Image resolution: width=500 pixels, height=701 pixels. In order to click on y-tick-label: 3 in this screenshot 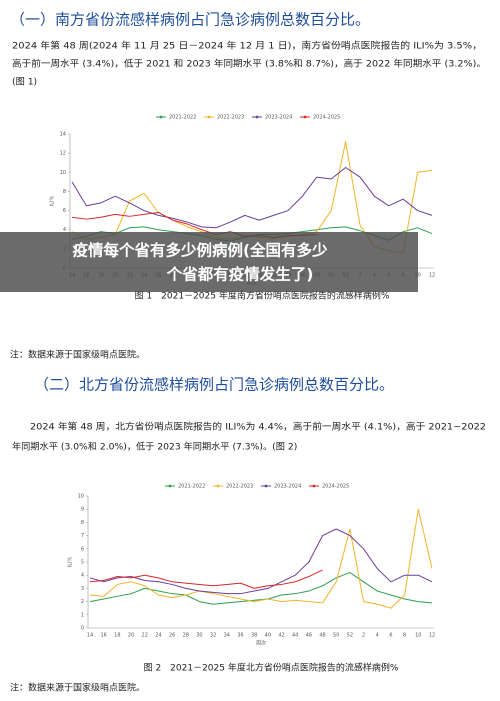, I will do `click(82, 589)`.